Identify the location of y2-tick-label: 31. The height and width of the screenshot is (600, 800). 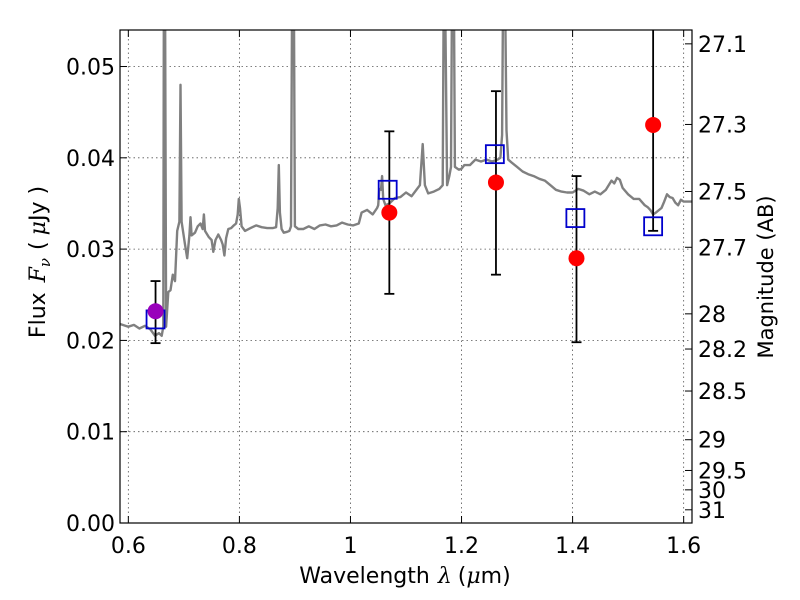
(712, 511).